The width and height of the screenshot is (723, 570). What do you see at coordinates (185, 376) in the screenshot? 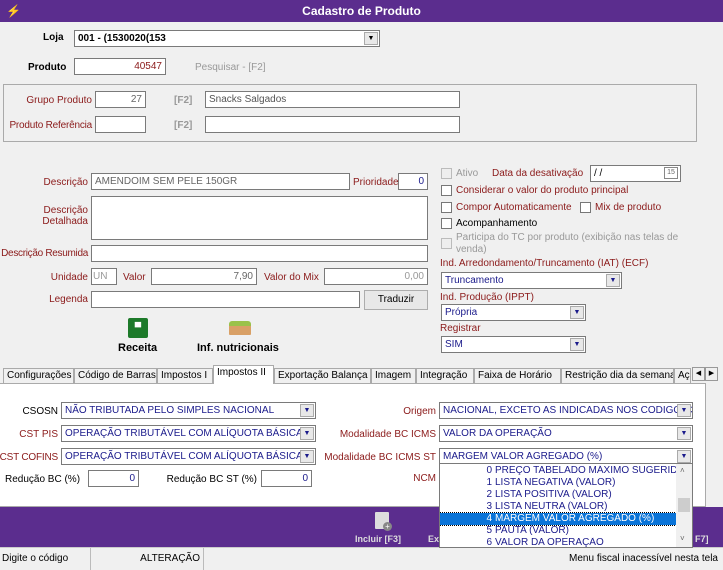
I see `tab-impostos-i: Impostos I` at bounding box center [185, 376].